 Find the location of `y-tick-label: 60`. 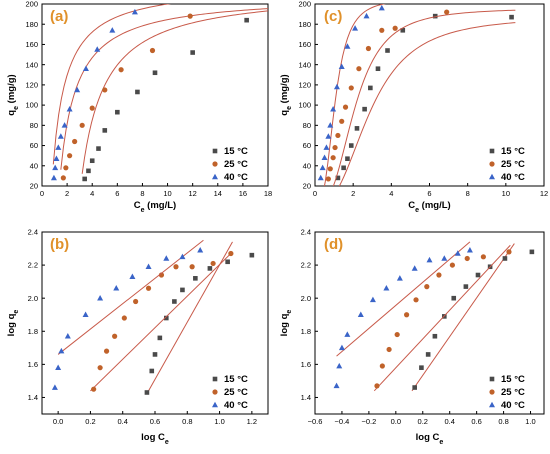

y-tick-label: 60 is located at coordinates (34, 145).